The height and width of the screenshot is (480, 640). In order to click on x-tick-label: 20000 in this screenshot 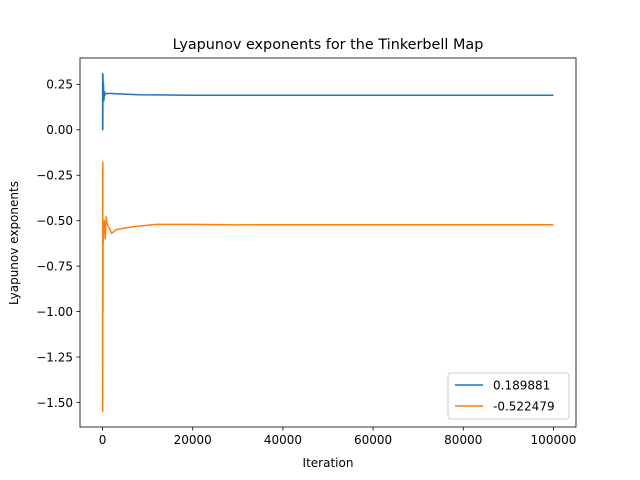, I will do `click(193, 440)`.